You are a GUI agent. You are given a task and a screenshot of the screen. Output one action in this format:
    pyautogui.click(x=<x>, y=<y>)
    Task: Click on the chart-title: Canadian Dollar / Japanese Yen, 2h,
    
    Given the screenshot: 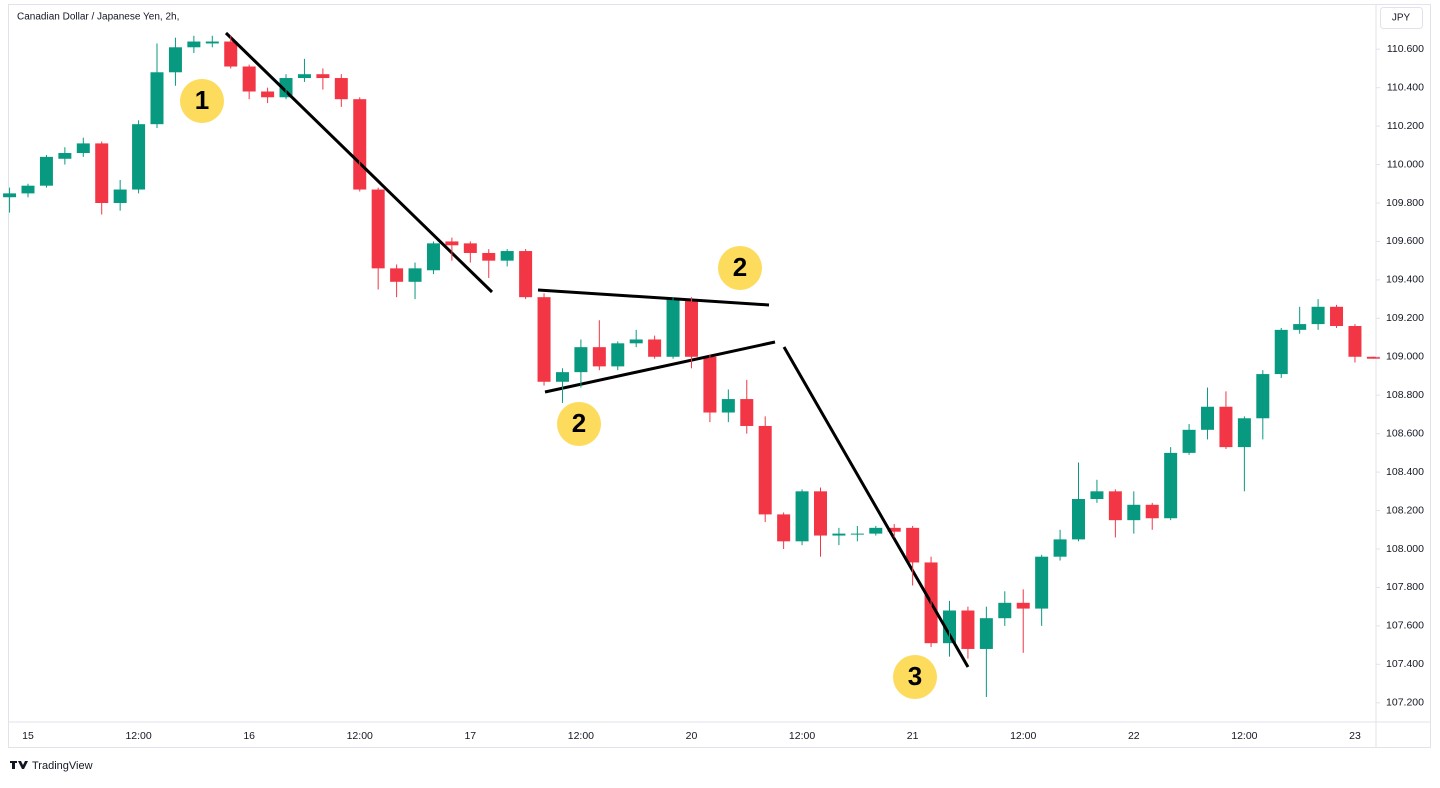 What is the action you would take?
    pyautogui.click(x=98, y=17)
    